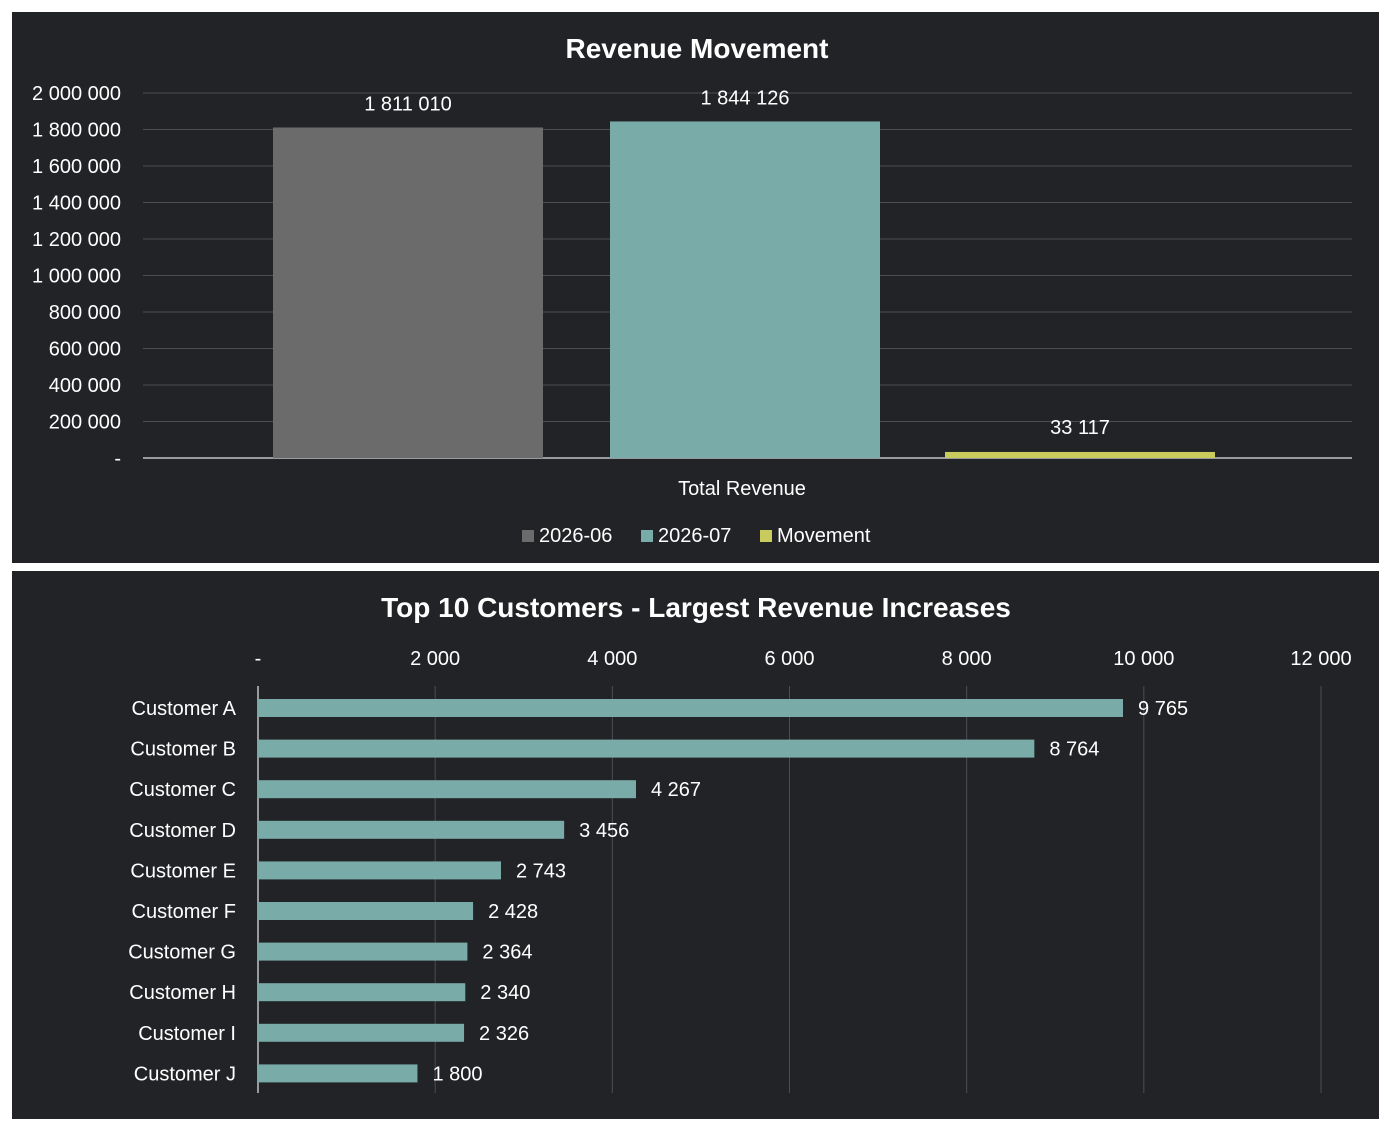 Image resolution: width=1391 pixels, height=1131 pixels. I want to click on y-tick-label: -, so click(117, 459).